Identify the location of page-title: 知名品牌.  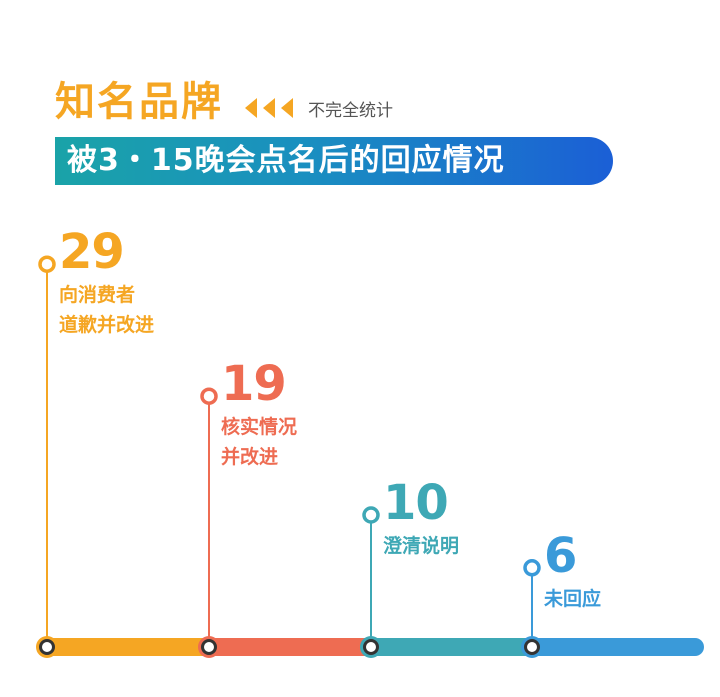
(139, 102).